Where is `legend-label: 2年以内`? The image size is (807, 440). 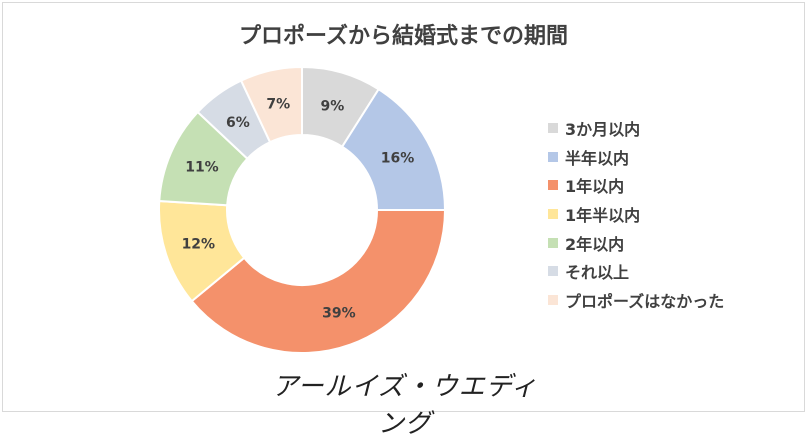 legend-label: 2年以内 is located at coordinates (595, 244).